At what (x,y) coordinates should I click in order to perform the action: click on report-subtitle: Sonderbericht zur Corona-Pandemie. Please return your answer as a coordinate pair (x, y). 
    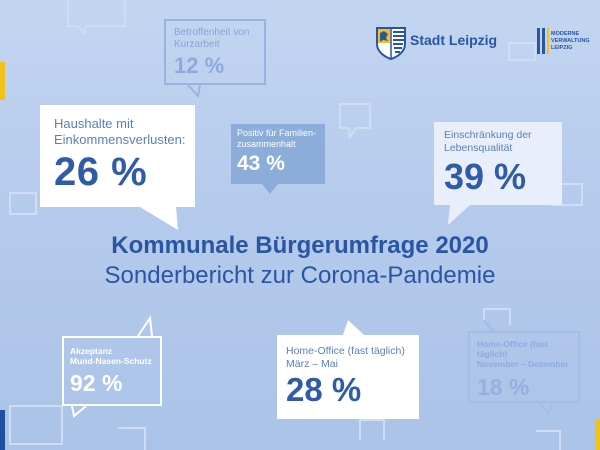
    Looking at the image, I should click on (300, 275).